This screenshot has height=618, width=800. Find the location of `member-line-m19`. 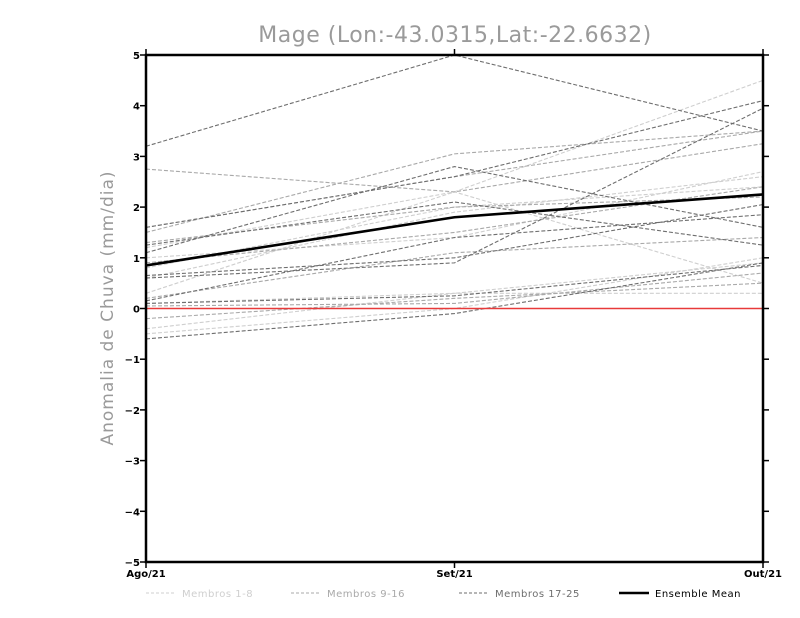

member-line-m19 is located at coordinates (454, 301).